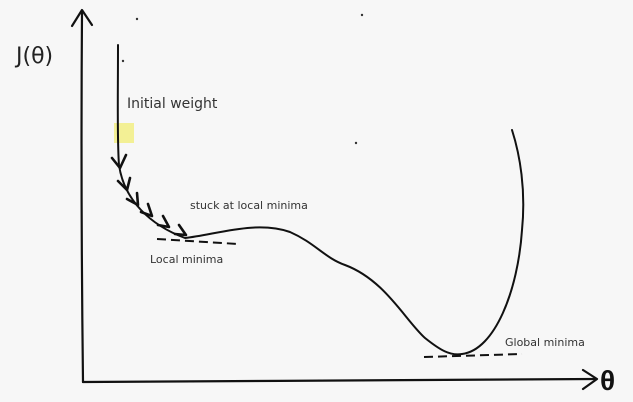  What do you see at coordinates (340, 379) in the screenshot?
I see `x-axis` at bounding box center [340, 379].